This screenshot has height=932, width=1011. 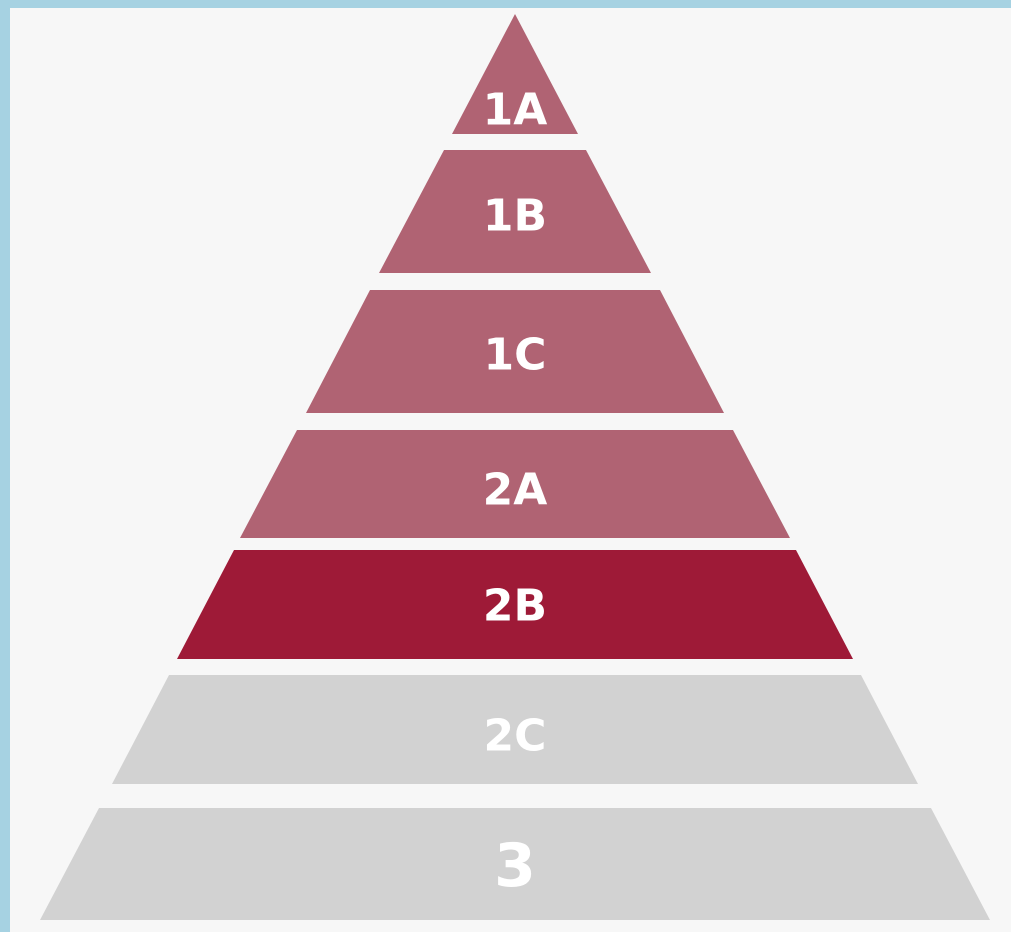 What do you see at coordinates (515, 736) in the screenshot?
I see `level-label: 2C` at bounding box center [515, 736].